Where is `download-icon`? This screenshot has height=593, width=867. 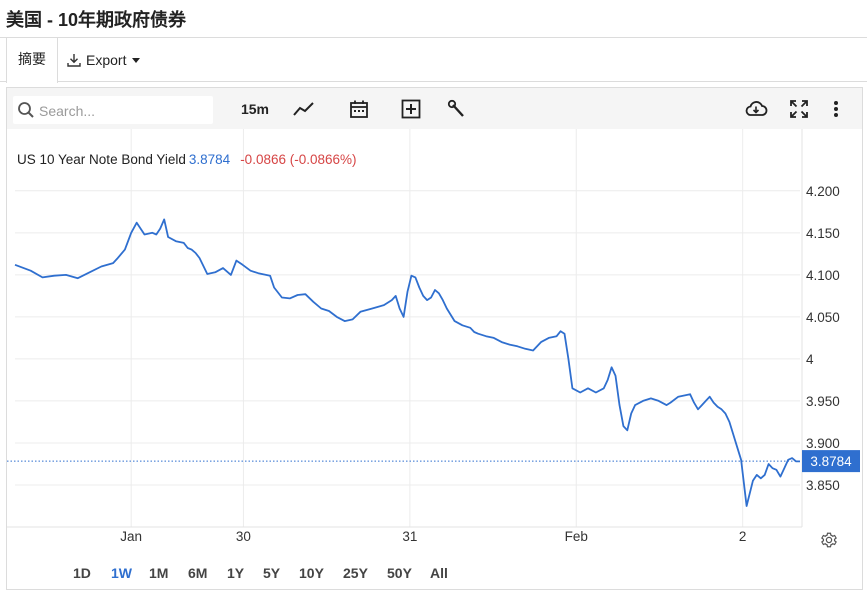 download-icon is located at coordinates (74, 60).